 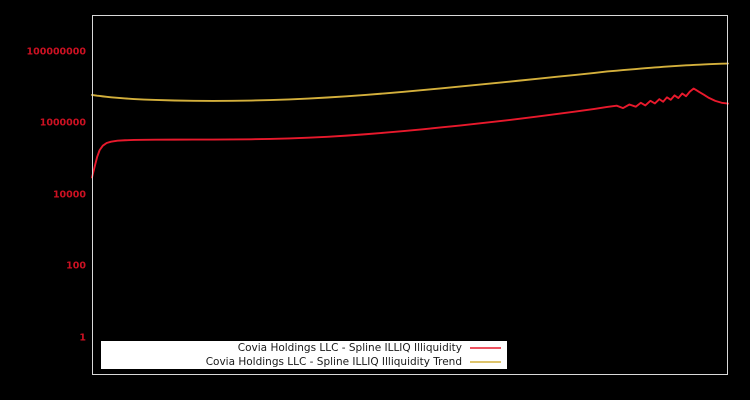 What do you see at coordinates (82, 338) in the screenshot?
I see `y-tick-label: 1` at bounding box center [82, 338].